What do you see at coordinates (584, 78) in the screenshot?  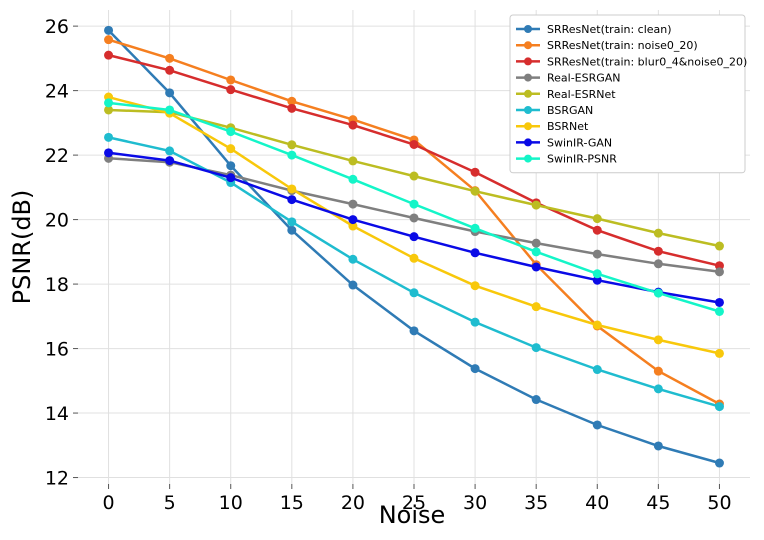 I see `legend-label: Real-ESRGAN` at bounding box center [584, 78].